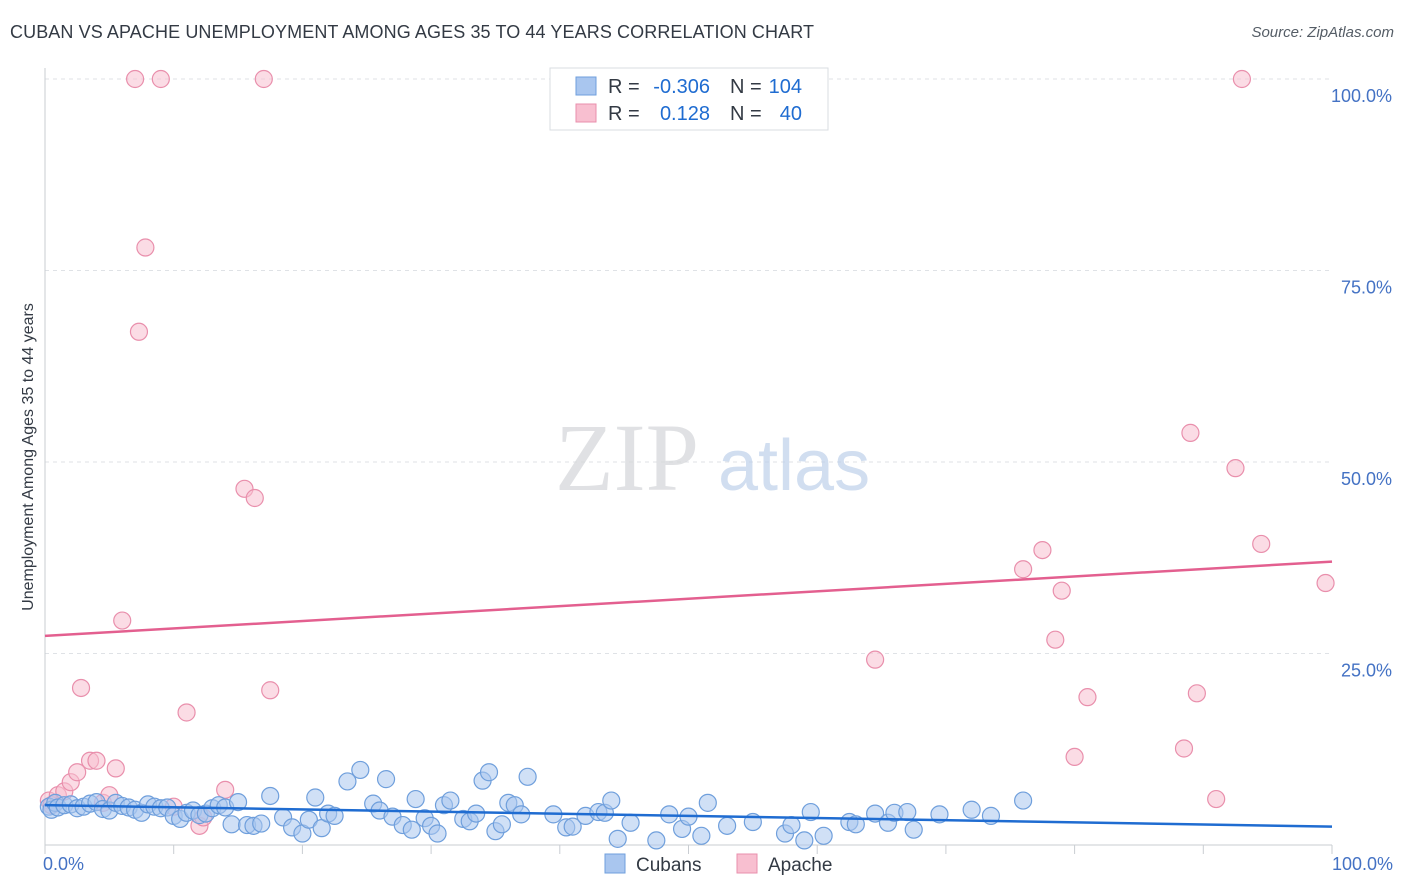 The image size is (1406, 892). Describe the element at coordinates (627, 457) in the screenshot. I see `watermark-zip: ZIP` at that location.